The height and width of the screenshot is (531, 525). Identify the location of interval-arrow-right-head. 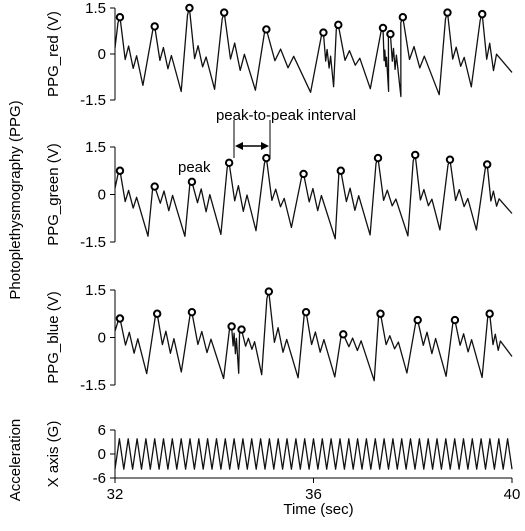
(265, 146).